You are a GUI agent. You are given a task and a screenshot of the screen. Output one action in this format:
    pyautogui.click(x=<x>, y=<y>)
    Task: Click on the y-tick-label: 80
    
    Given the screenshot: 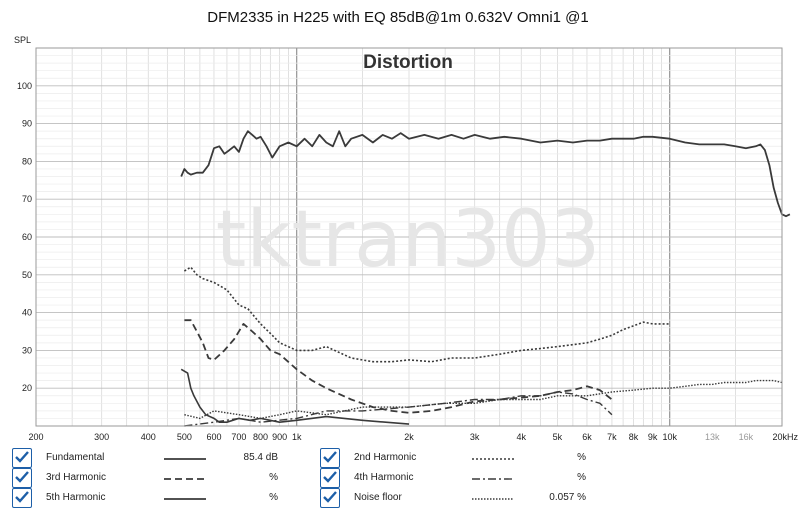 What is the action you would take?
    pyautogui.click(x=27, y=161)
    